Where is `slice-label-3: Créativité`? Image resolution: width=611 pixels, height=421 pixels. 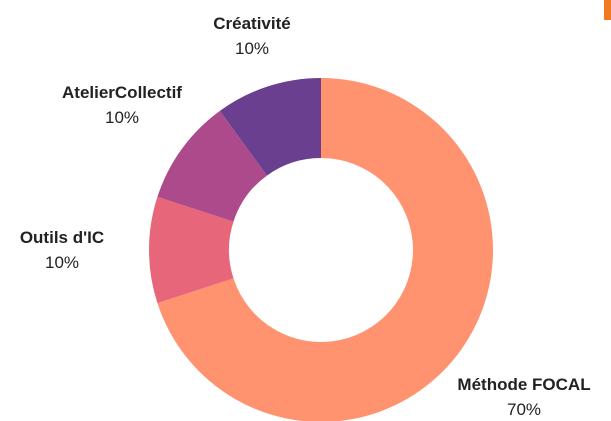
slice-label-3: Créativité is located at coordinates (251, 23).